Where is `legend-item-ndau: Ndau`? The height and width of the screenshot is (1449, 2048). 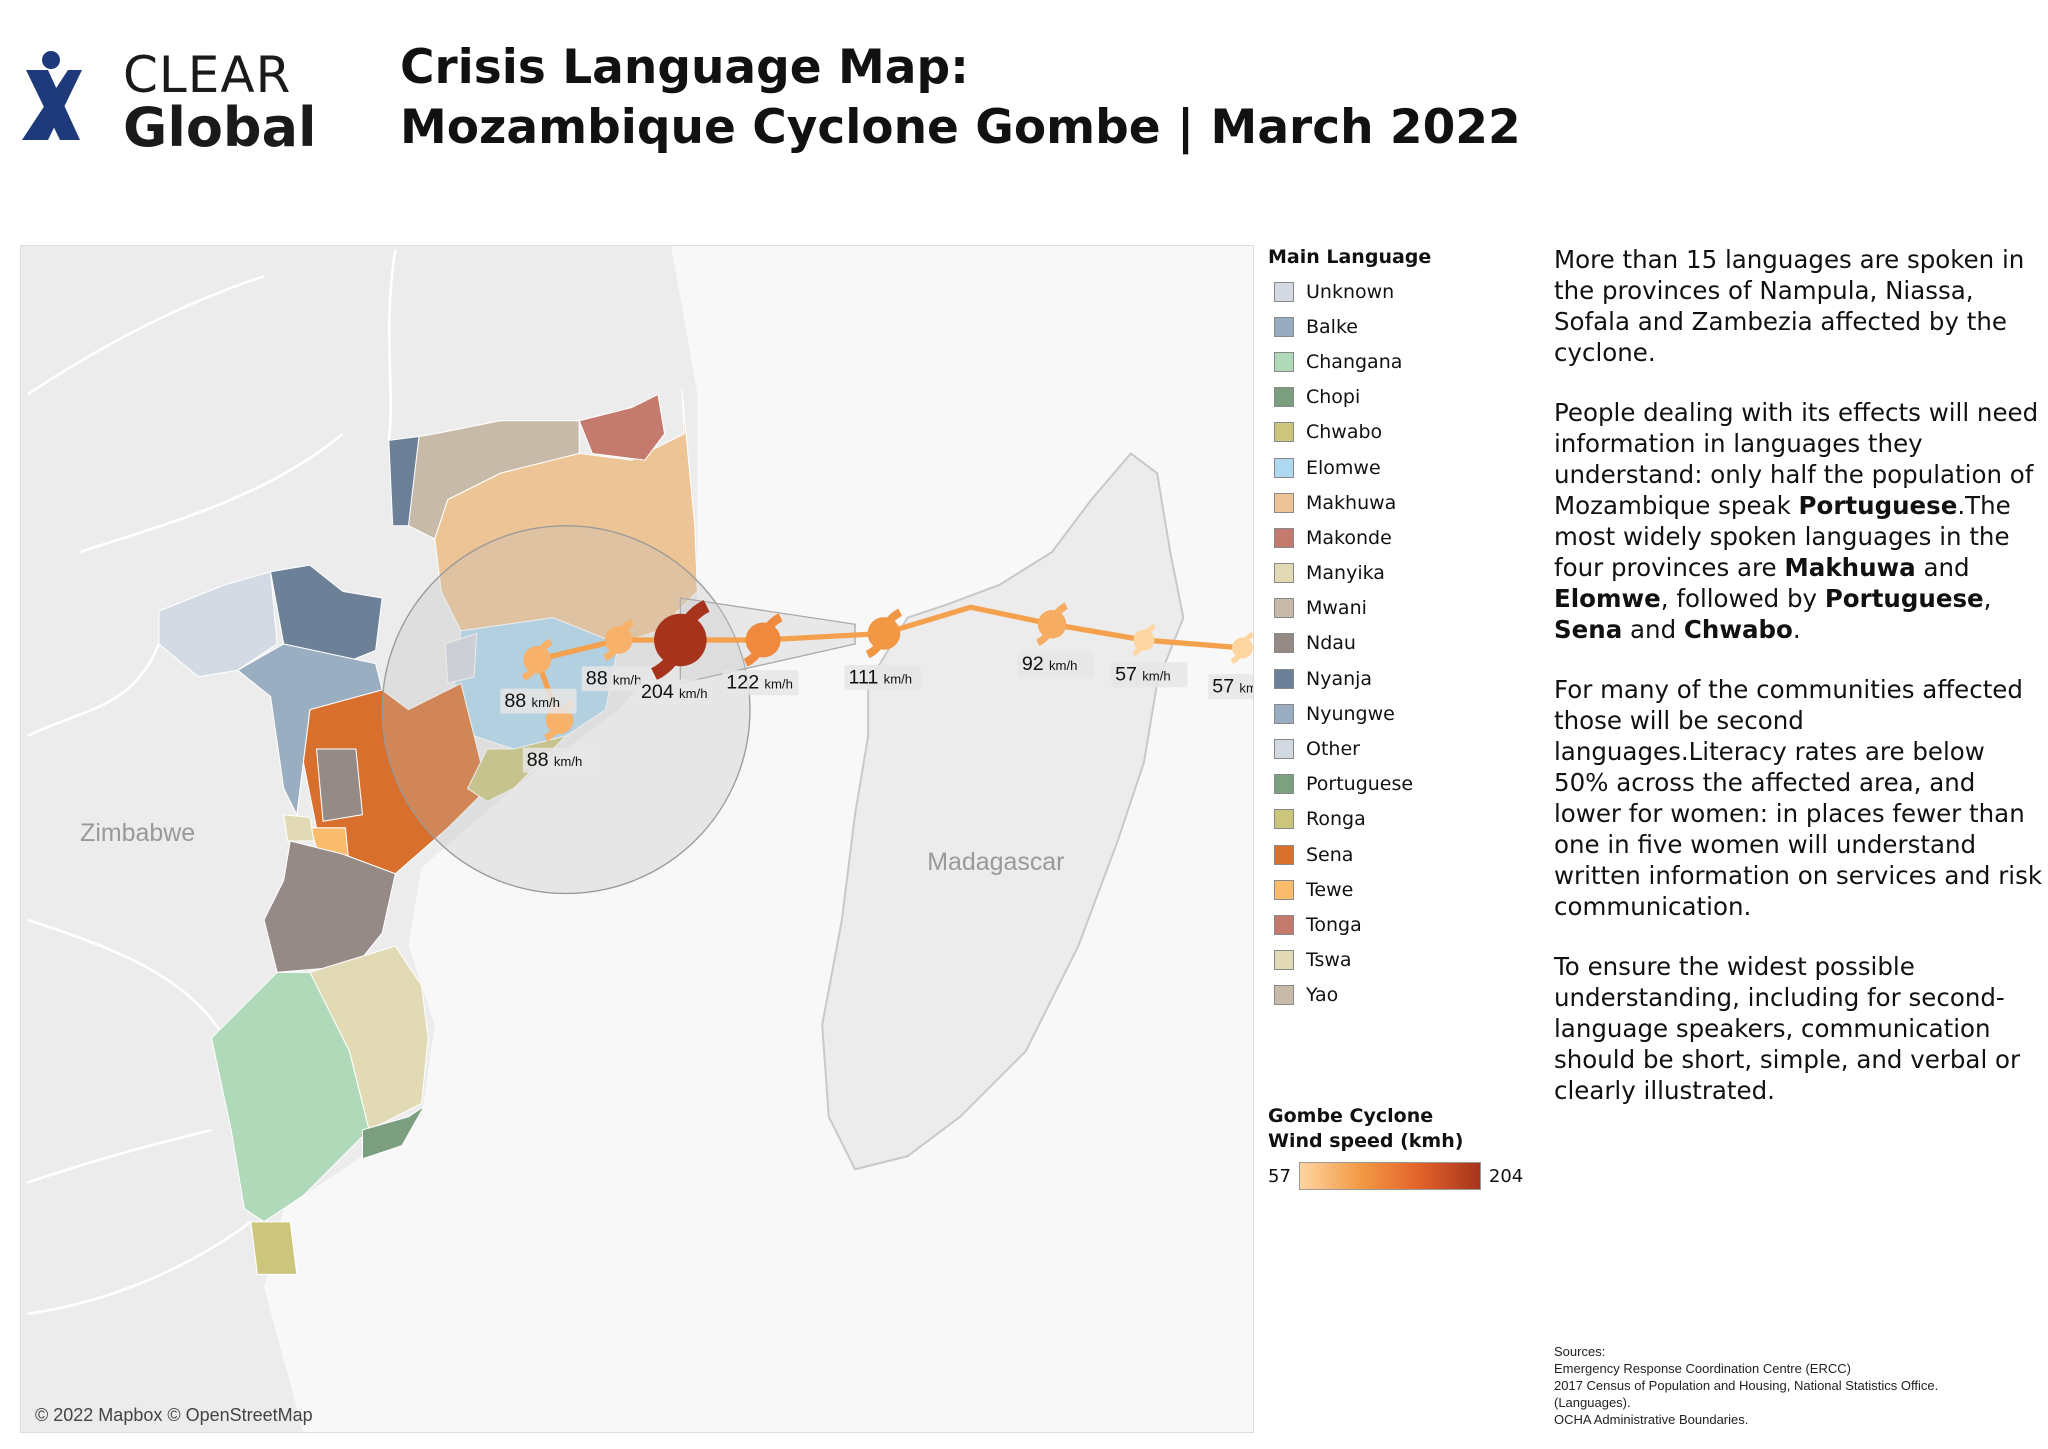 legend-item-ndau: Ndau is located at coordinates (1349, 643).